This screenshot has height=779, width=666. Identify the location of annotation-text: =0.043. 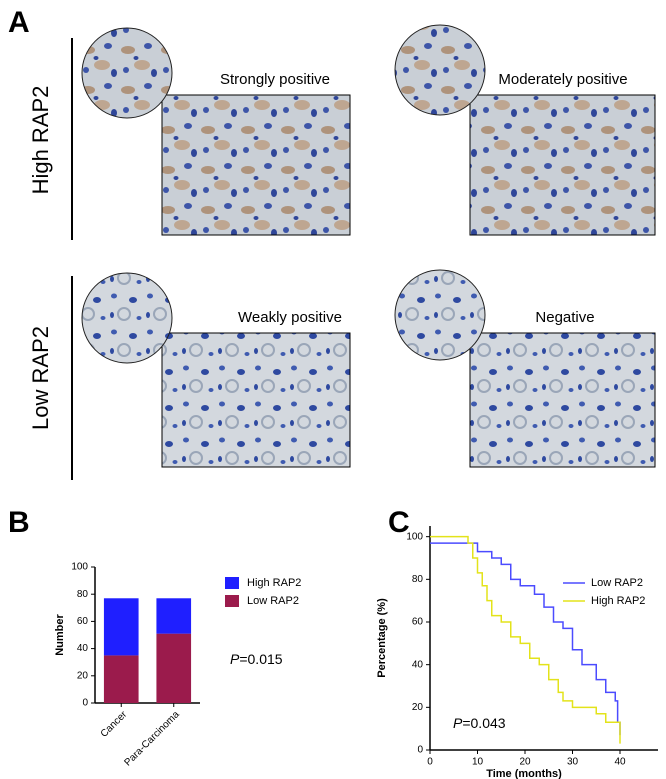
(483, 723).